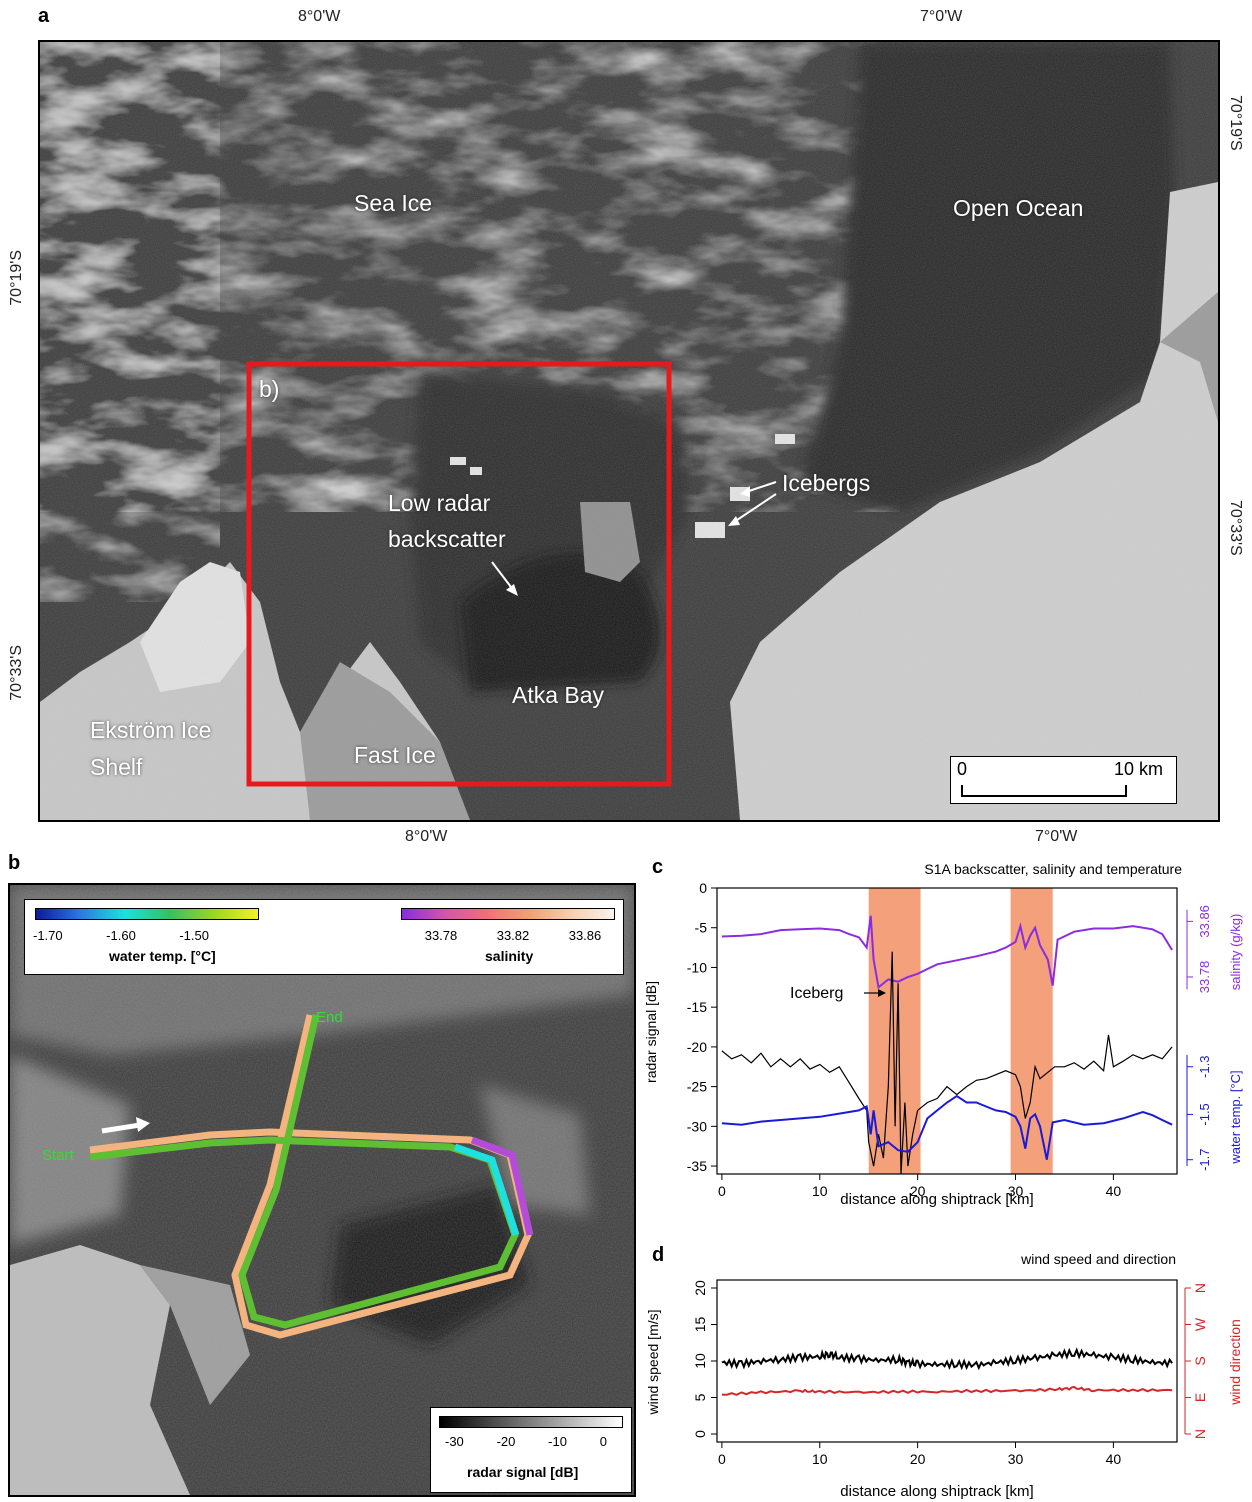  I want to click on shiptrack-salinity-low, so click(502, 1186).